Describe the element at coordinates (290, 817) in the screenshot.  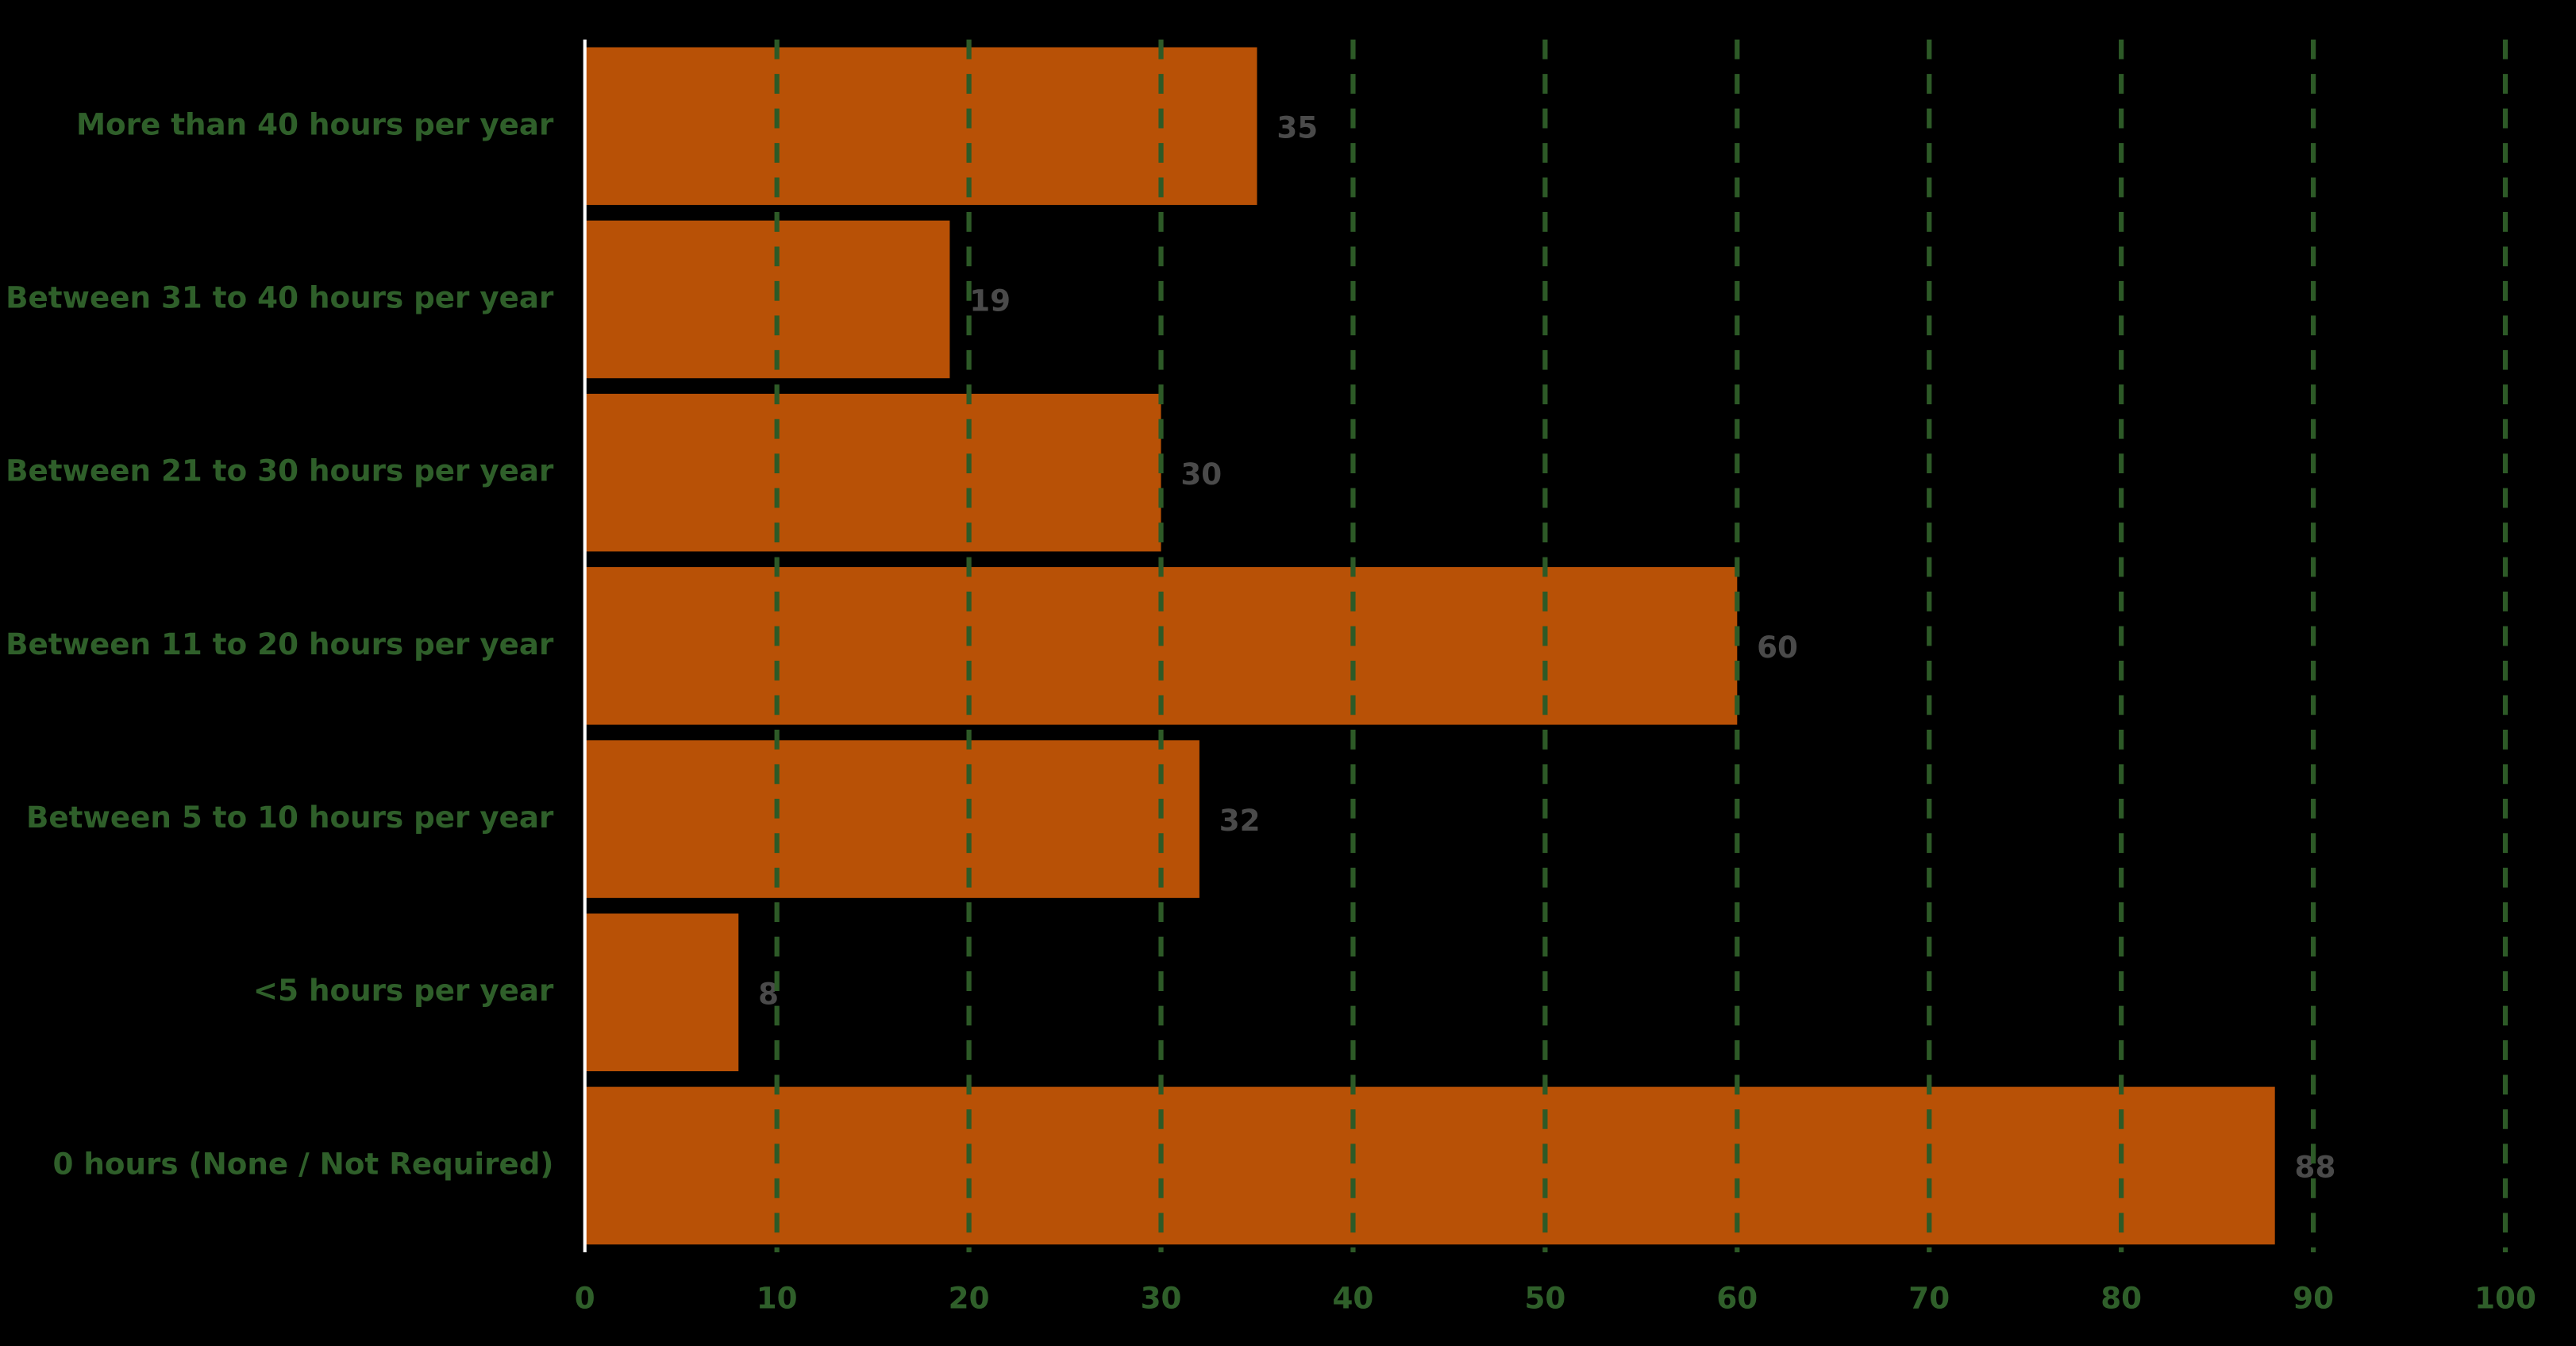
I see `y-tick-label: Between 5 to 10 hours per year` at that location.